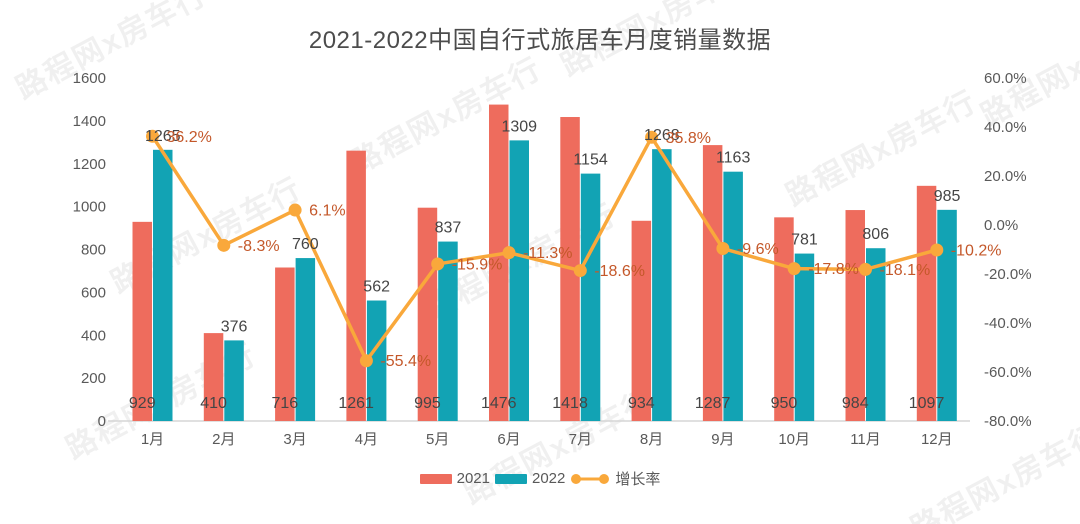 The height and width of the screenshot is (524, 1080). Describe the element at coordinates (102, 421) in the screenshot. I see `y-axis-tick-label: 0` at that location.